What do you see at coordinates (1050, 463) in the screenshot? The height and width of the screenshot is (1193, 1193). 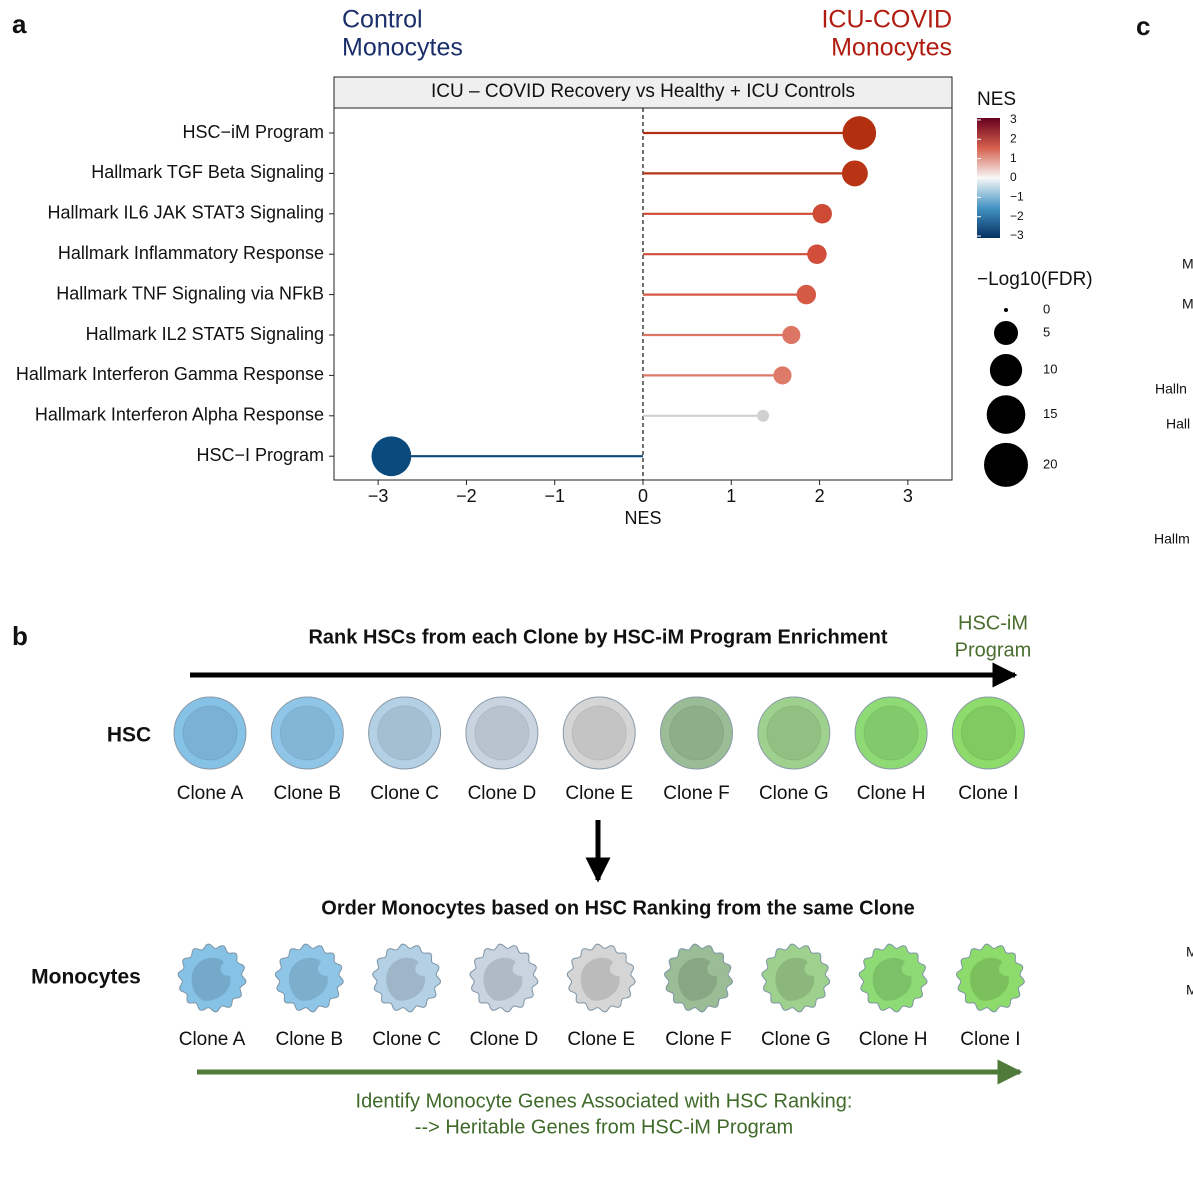 I see `size-key-label: 20` at bounding box center [1050, 463].